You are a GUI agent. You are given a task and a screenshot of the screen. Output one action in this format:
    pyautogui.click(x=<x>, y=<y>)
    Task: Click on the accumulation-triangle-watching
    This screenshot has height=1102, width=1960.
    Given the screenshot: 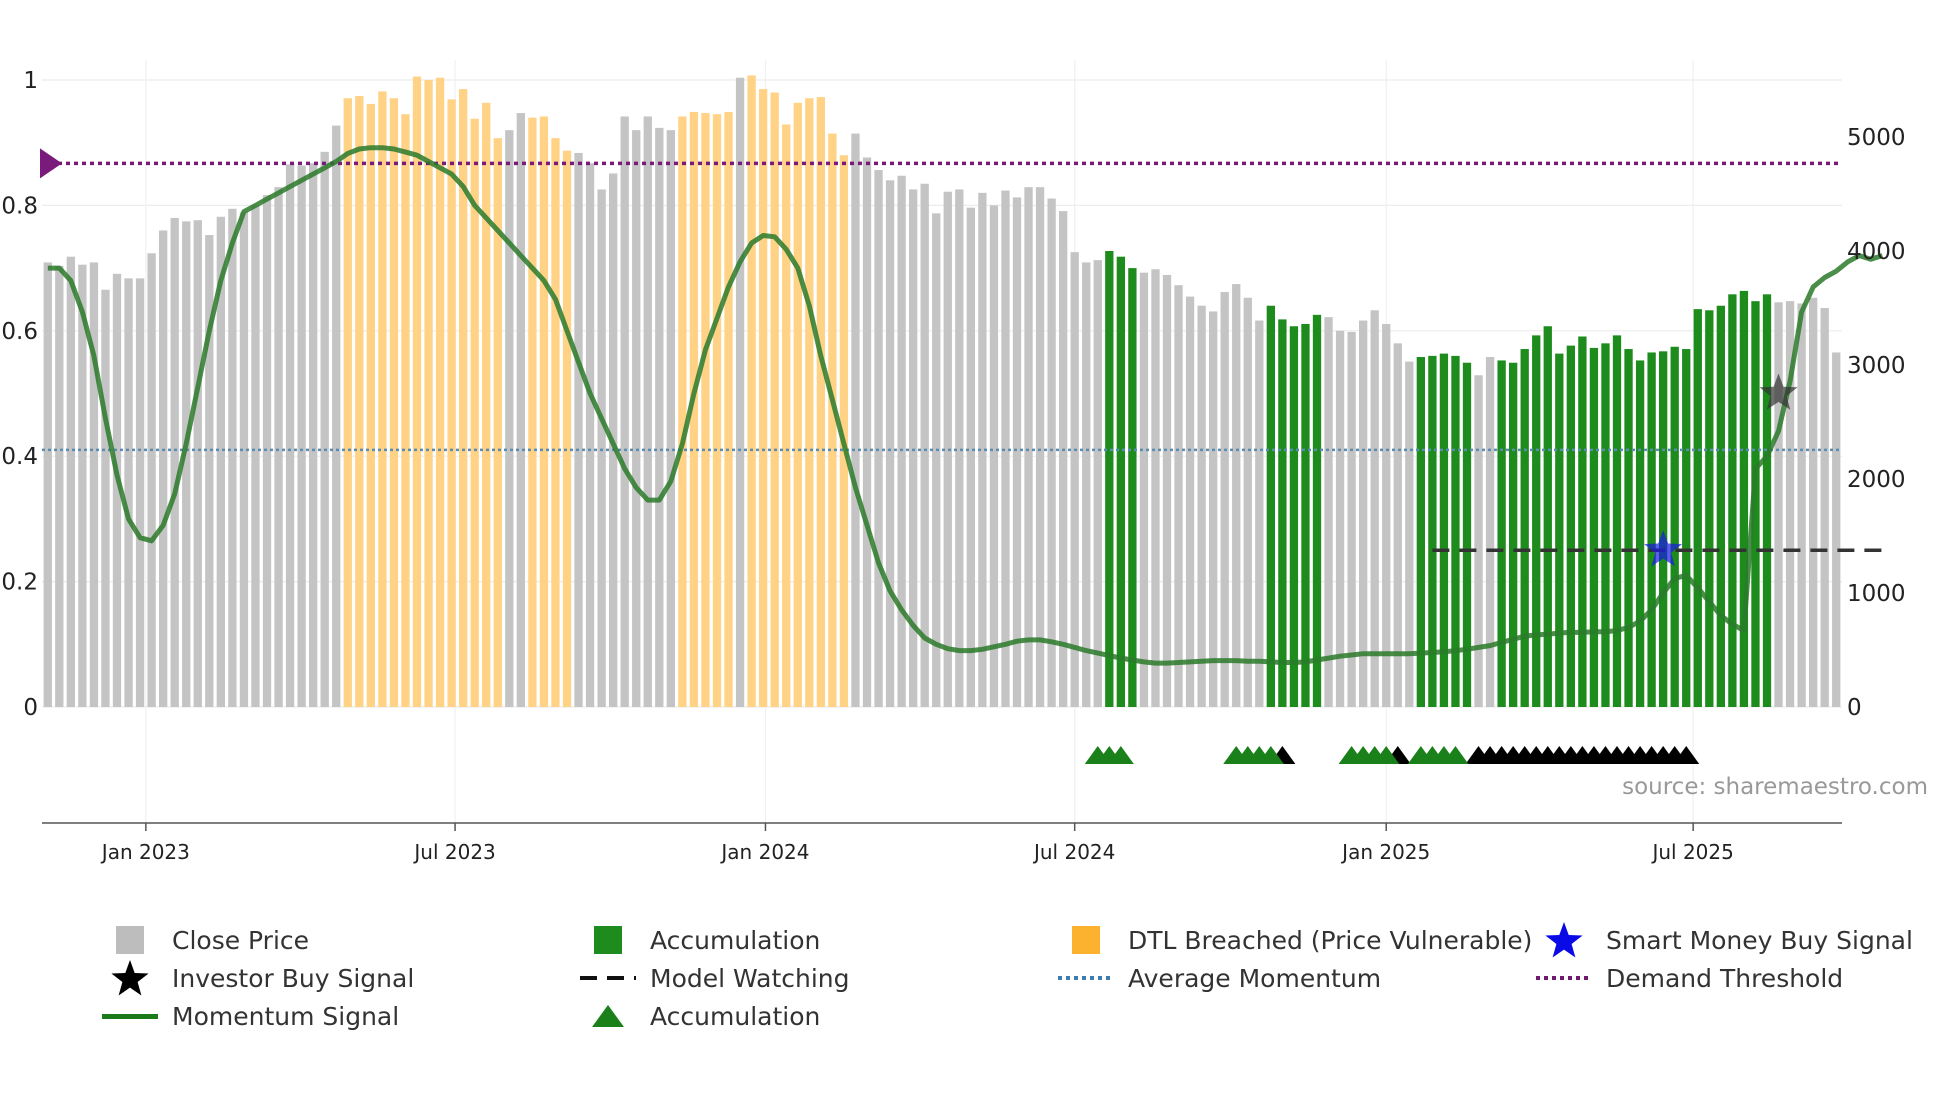 What is the action you would take?
    pyautogui.click(x=1686, y=755)
    